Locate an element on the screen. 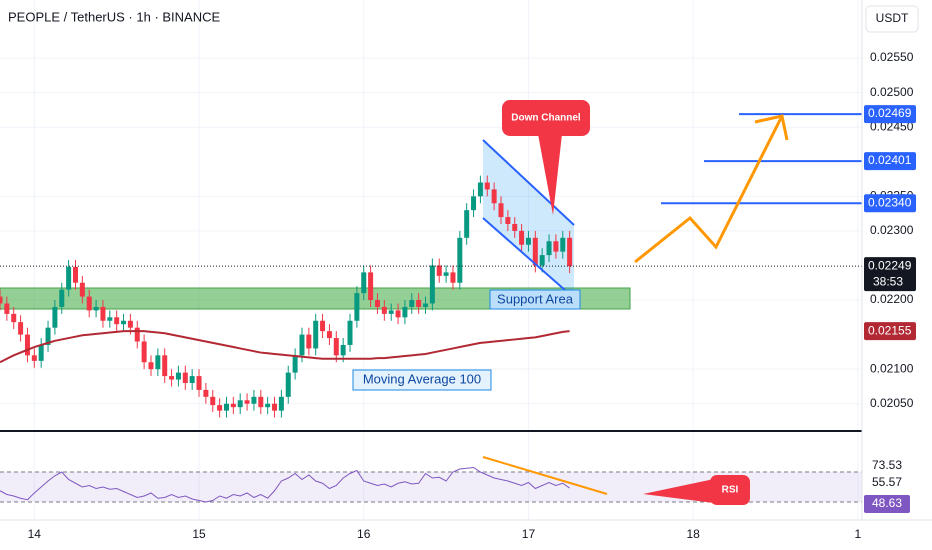 The width and height of the screenshot is (932, 550). y-tick-label: 0.02100 is located at coordinates (892, 368).